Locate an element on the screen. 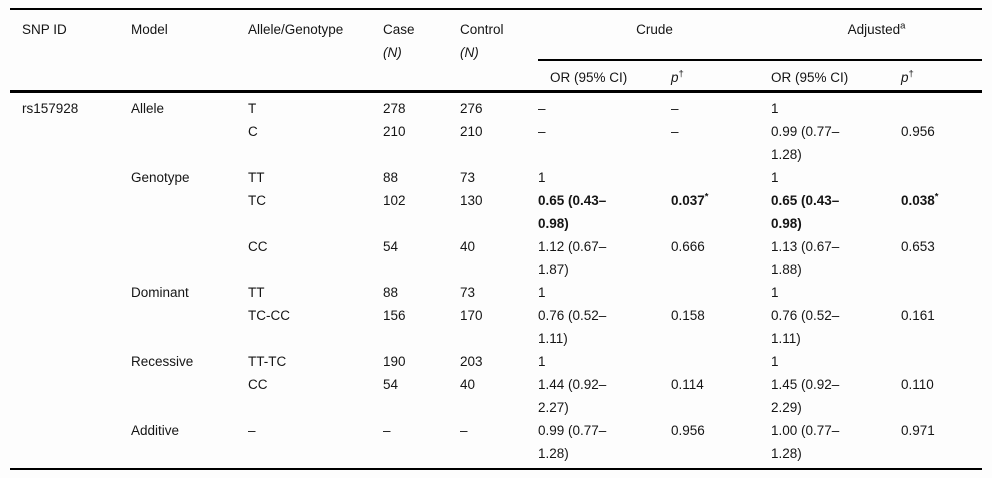 The height and width of the screenshot is (478, 992). model-cell: Dominant is located at coordinates (160, 292).